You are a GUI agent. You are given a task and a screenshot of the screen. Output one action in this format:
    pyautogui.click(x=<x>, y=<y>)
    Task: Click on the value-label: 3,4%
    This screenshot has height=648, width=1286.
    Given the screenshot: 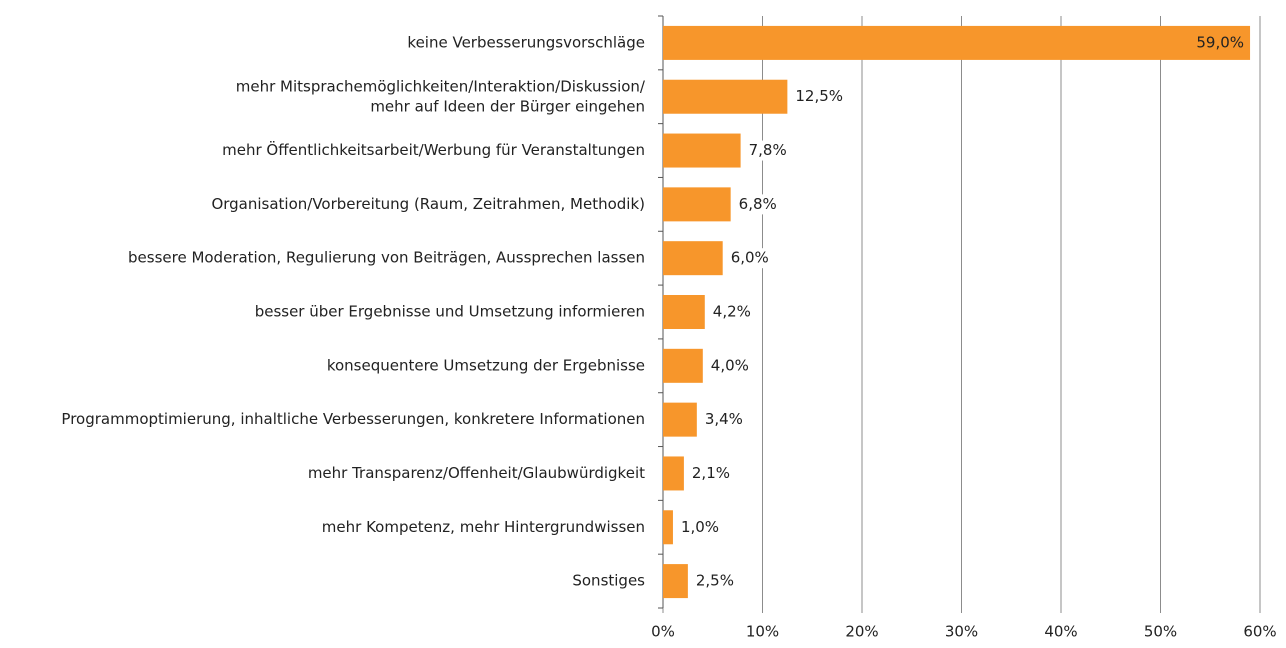 What is the action you would take?
    pyautogui.click(x=724, y=419)
    